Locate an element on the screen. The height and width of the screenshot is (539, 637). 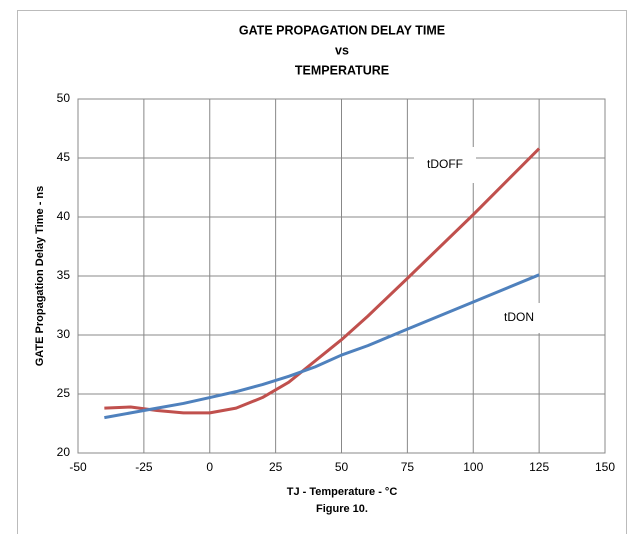
x-tick-label: -50 is located at coordinates (78, 467).